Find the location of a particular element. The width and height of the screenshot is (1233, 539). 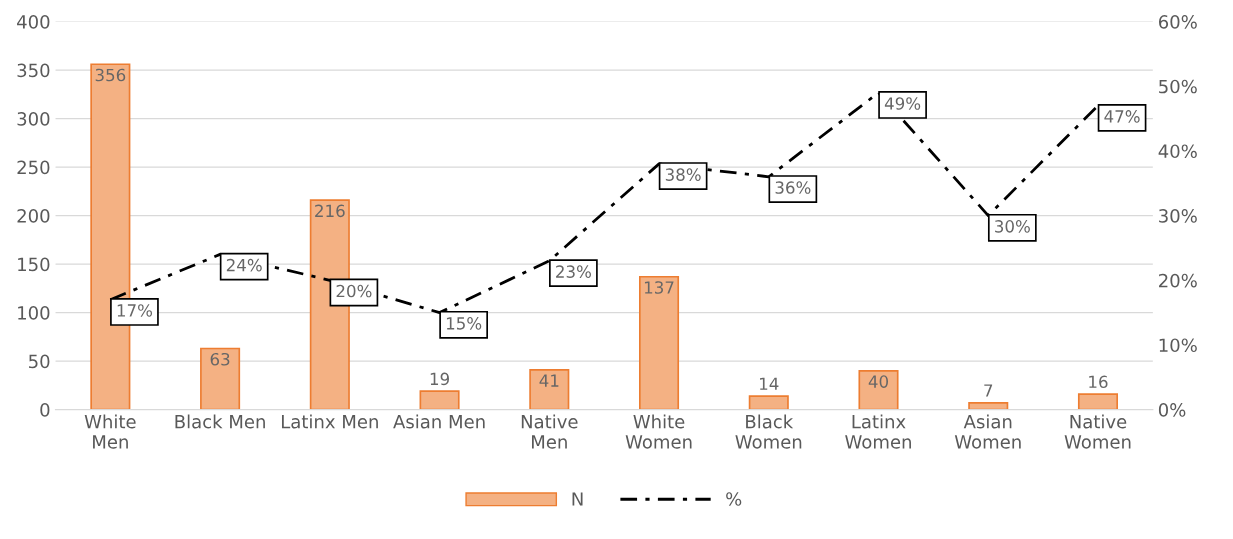

legend-label: % is located at coordinates (734, 499).